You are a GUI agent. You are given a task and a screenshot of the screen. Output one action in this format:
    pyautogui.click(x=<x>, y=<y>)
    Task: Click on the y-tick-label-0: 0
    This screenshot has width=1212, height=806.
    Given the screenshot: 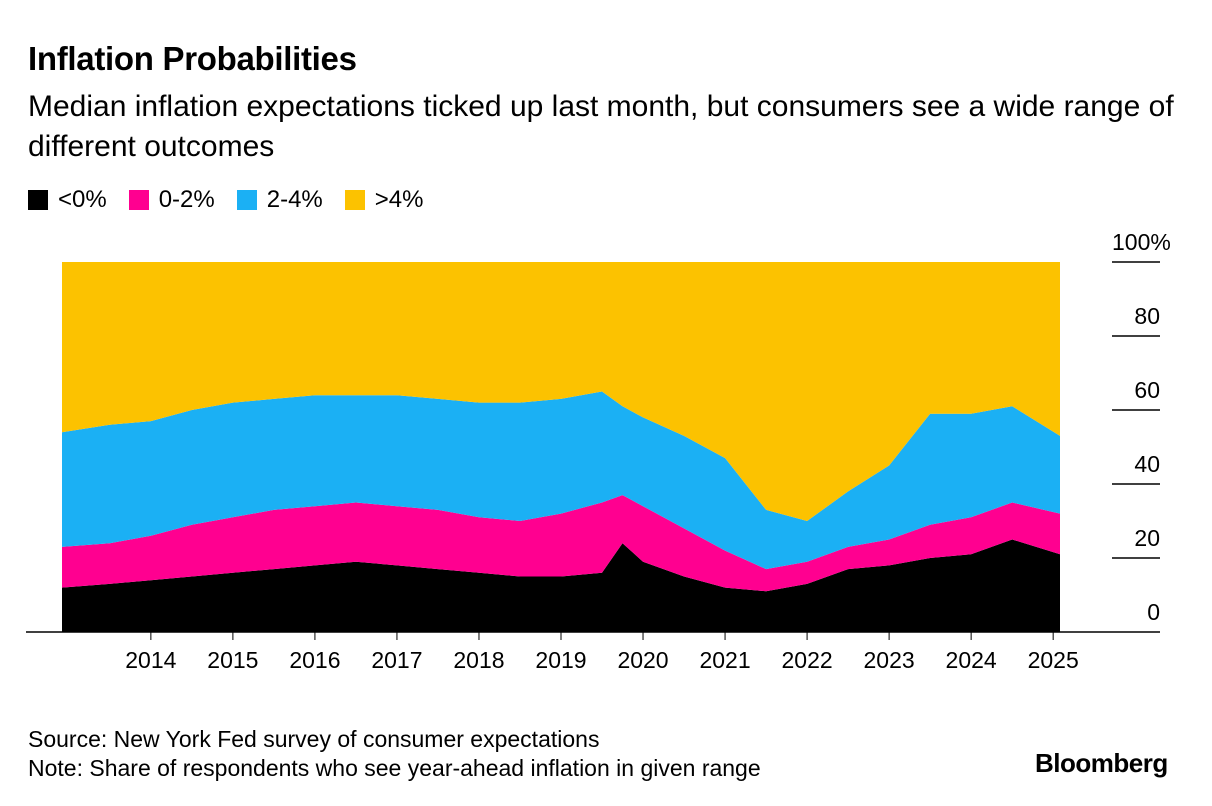 What is the action you would take?
    pyautogui.click(x=1153, y=612)
    